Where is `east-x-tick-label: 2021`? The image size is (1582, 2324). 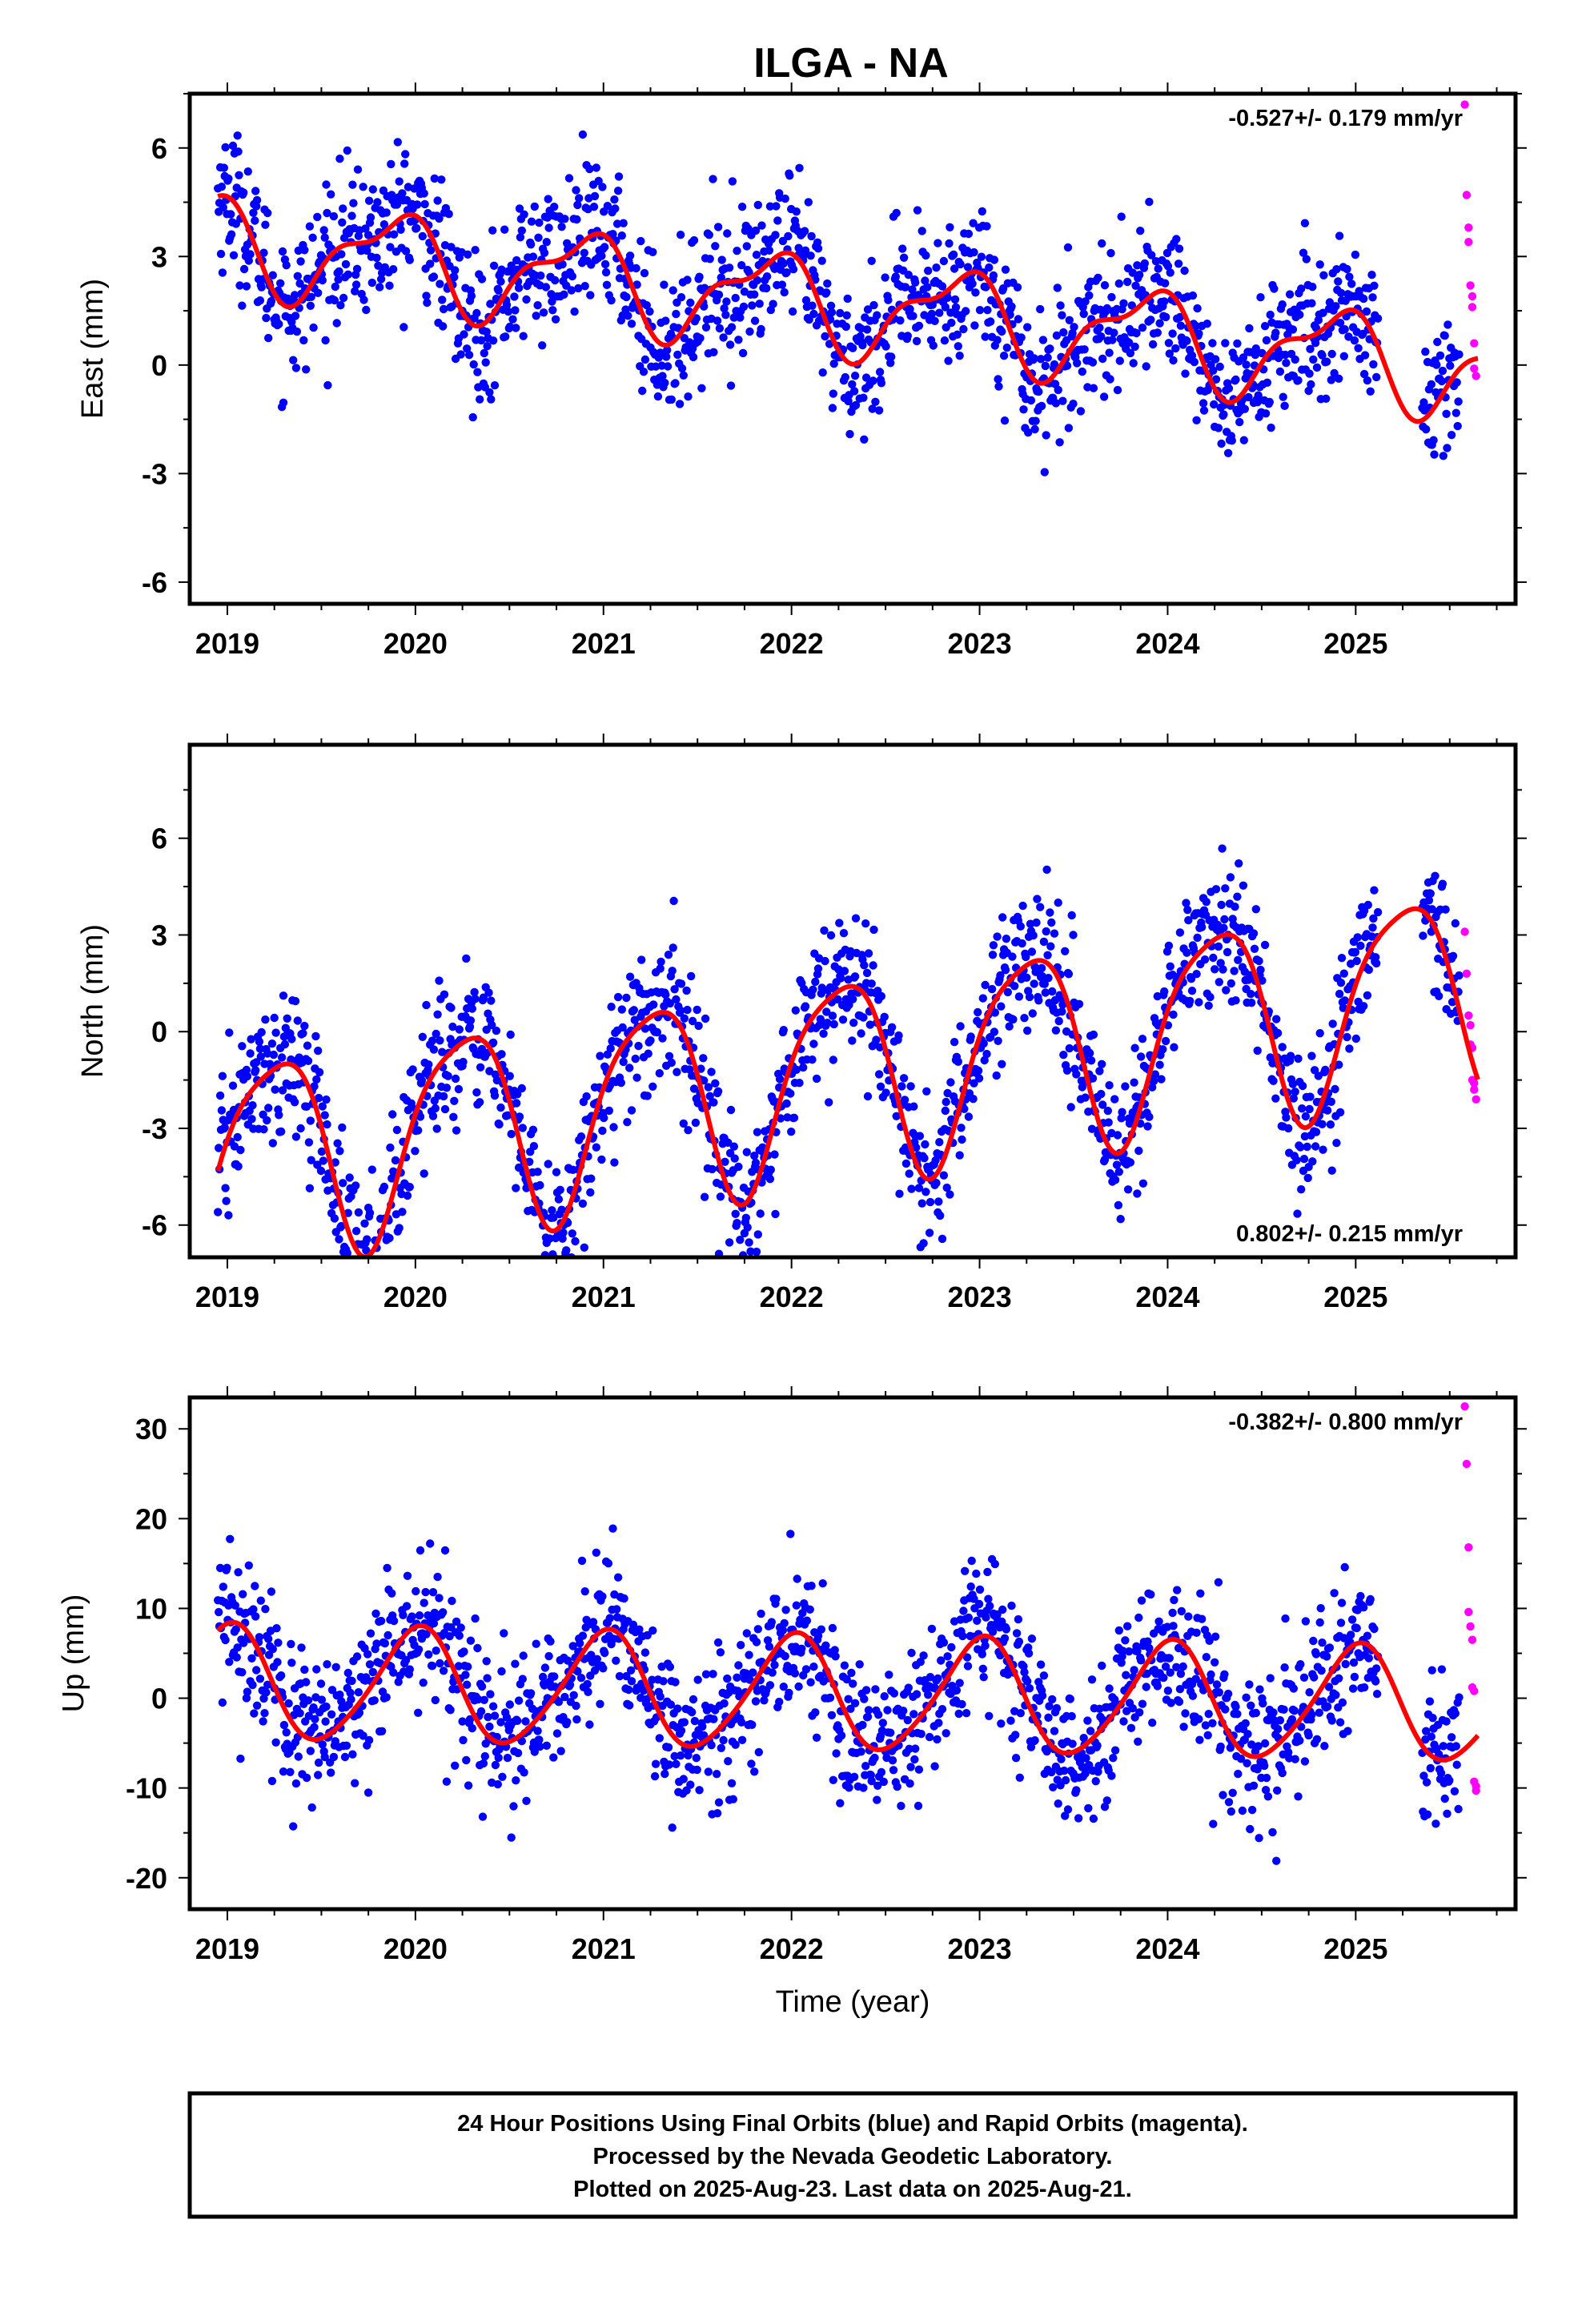 east-x-tick-label: 2021 is located at coordinates (604, 644).